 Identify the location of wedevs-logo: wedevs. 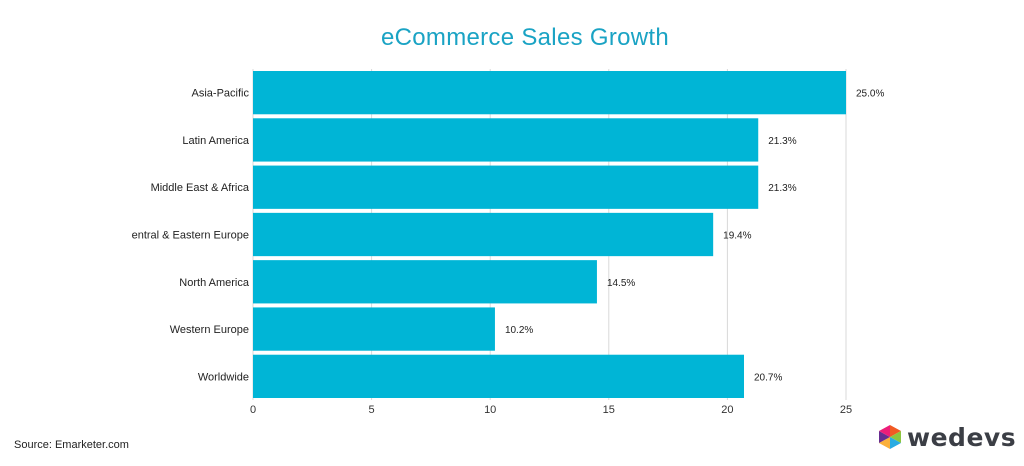
(946, 437).